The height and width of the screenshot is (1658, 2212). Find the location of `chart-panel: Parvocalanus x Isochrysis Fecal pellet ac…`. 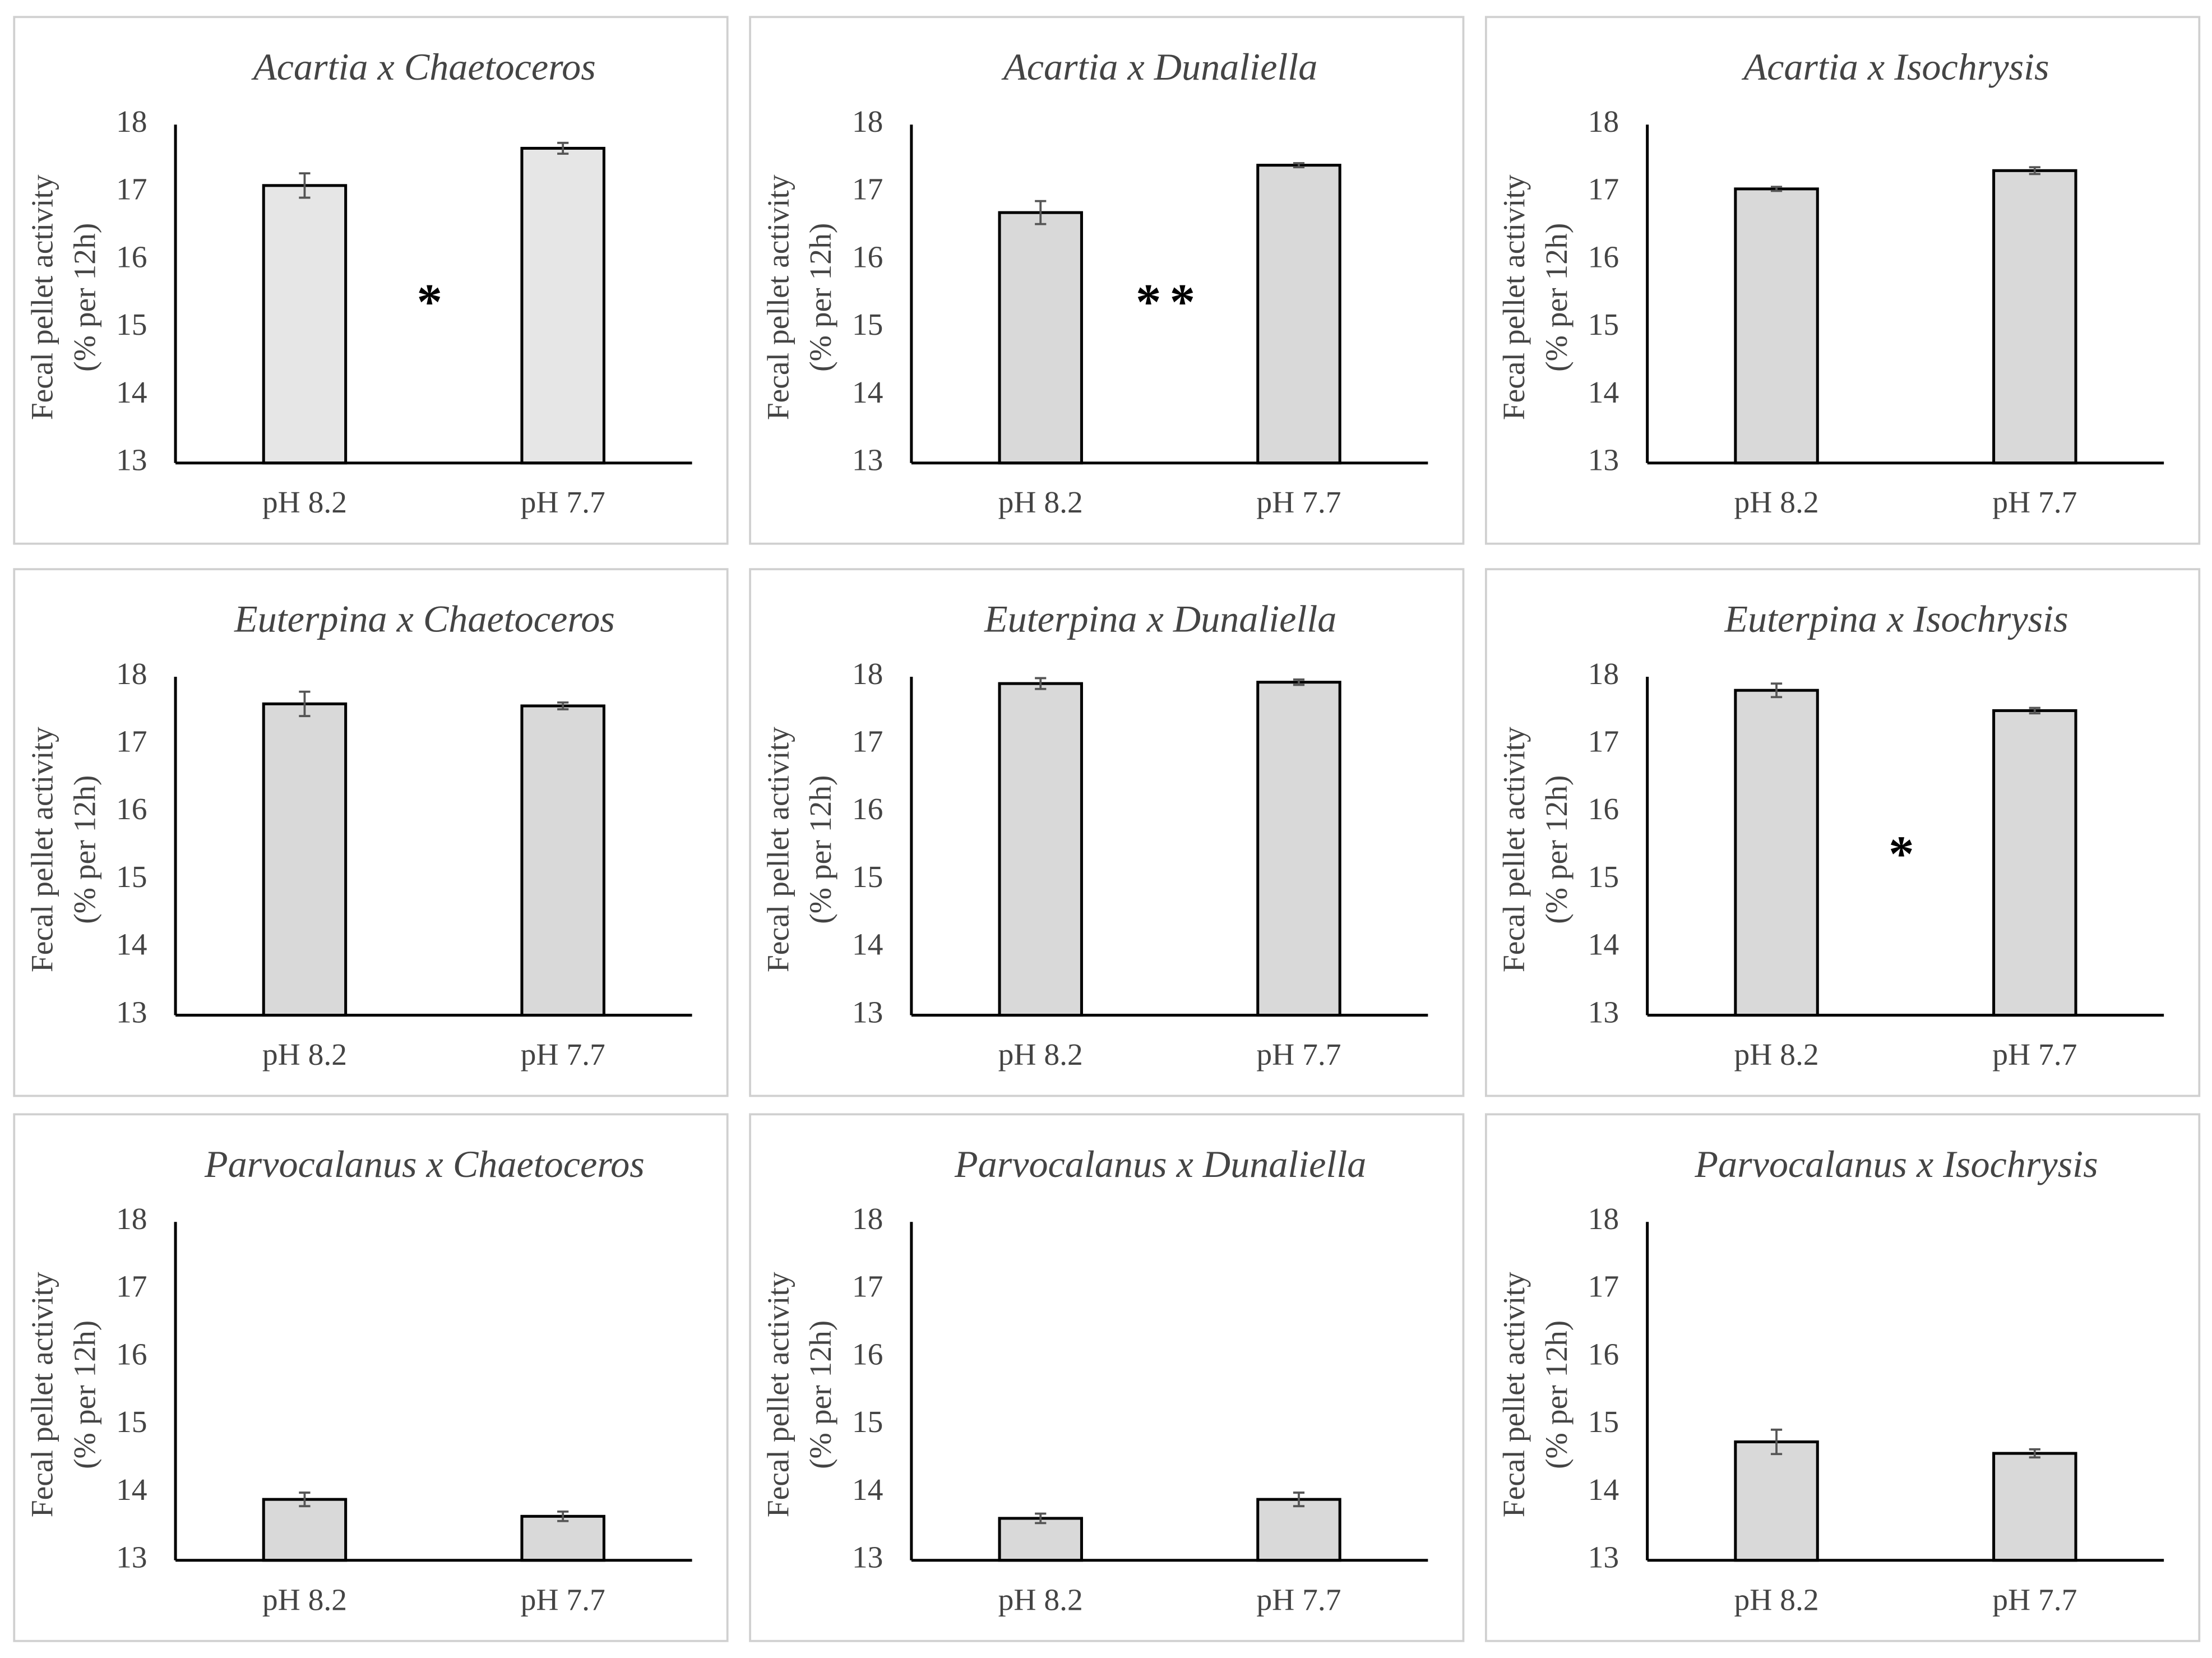

chart-panel: Parvocalanus x Isochrysis Fecal pellet ac… is located at coordinates (1843, 1377).